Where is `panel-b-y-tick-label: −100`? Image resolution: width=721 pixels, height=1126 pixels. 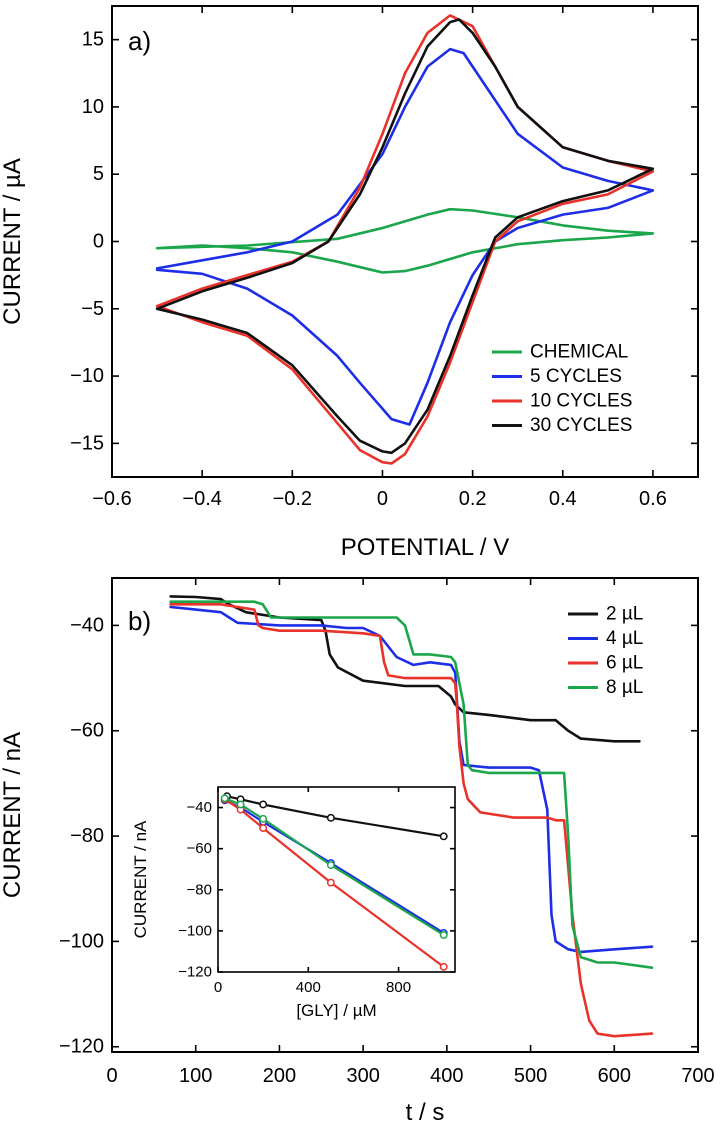 panel-b-y-tick-label: −100 is located at coordinates (81, 941).